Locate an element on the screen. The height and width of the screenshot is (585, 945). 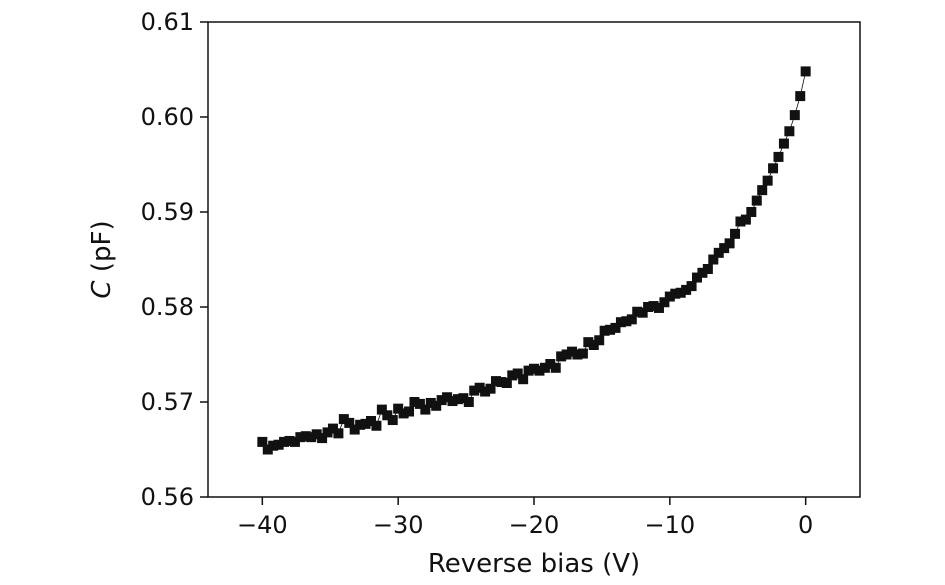
y-axis-title-unit: (pF) is located at coordinates (102, 250).